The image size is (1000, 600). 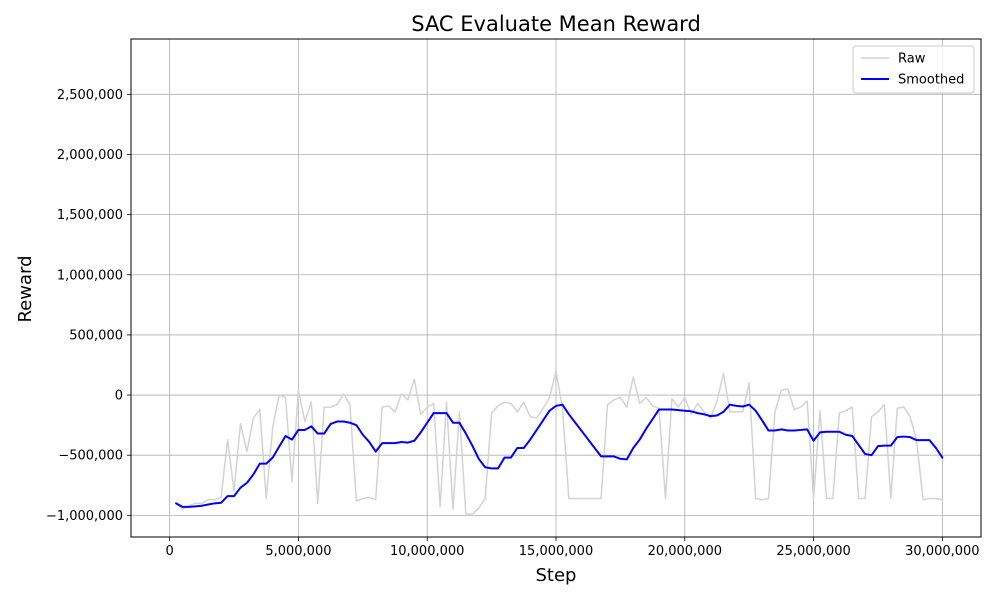 I want to click on x-tick-label: 15,000,000, so click(x=556, y=551).